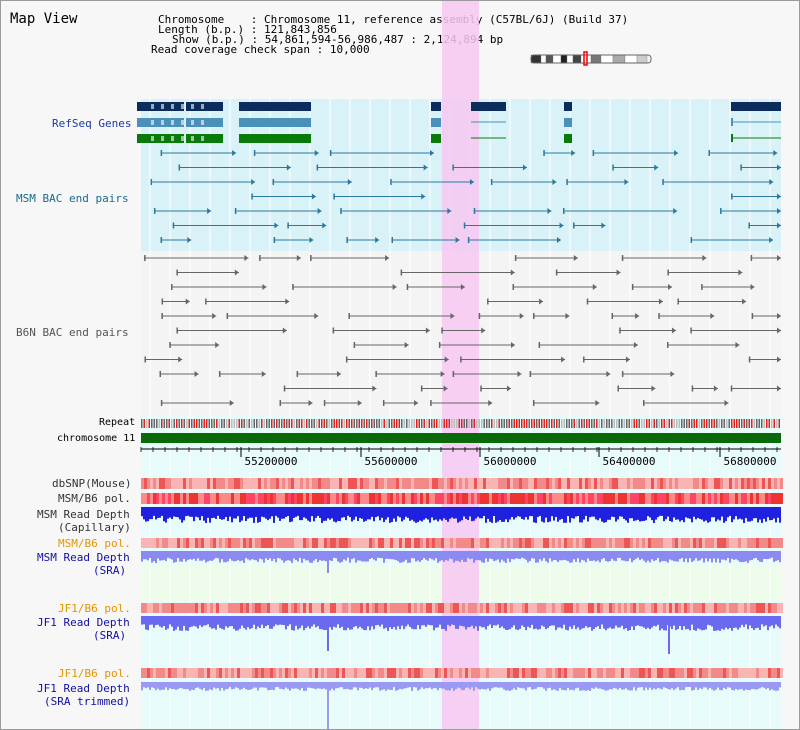  What do you see at coordinates (201, 29) in the screenshot?
I see `length-label: Length (b.p.)` at bounding box center [201, 29].